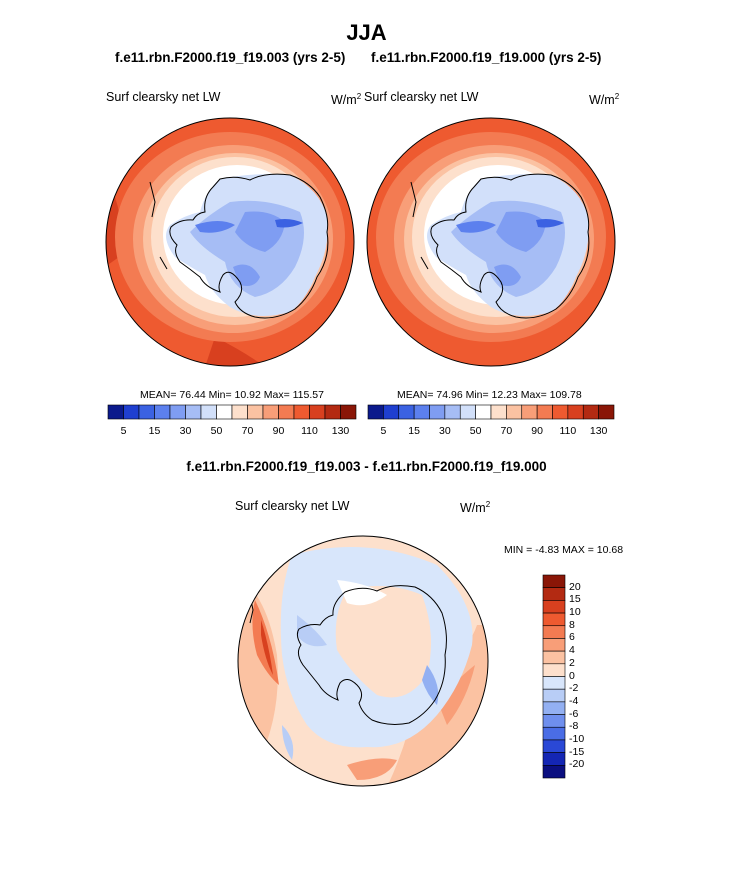 This screenshot has width=733, height=882. I want to click on left-run-title: f.e11.rbn.F2000.f19_f19.003 (yrs 2-5), so click(230, 57).